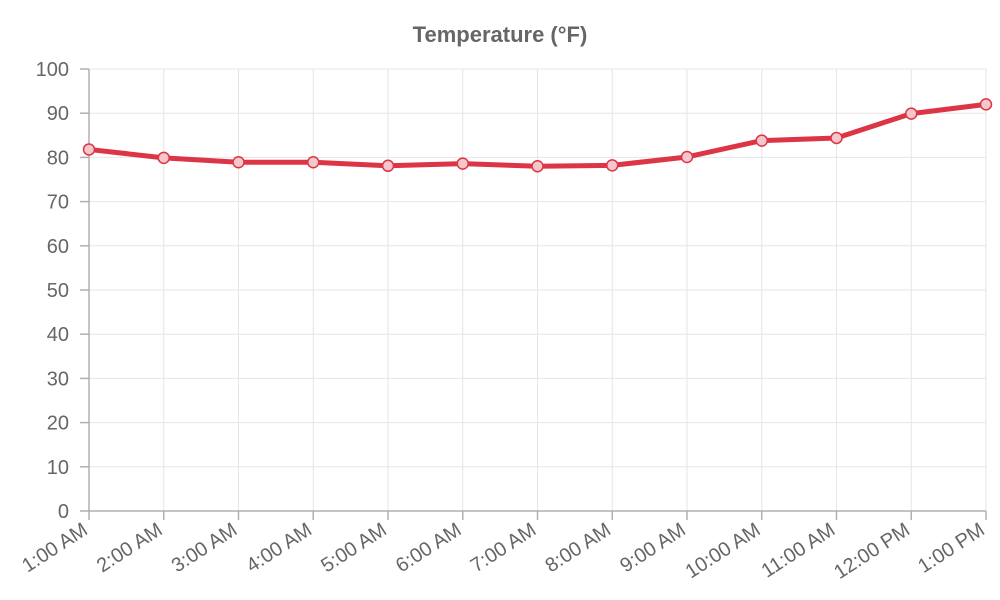 Image resolution: width=1000 pixels, height=600 pixels. What do you see at coordinates (951, 548) in the screenshot?
I see `x-tick-label: 1:00 PM` at bounding box center [951, 548].